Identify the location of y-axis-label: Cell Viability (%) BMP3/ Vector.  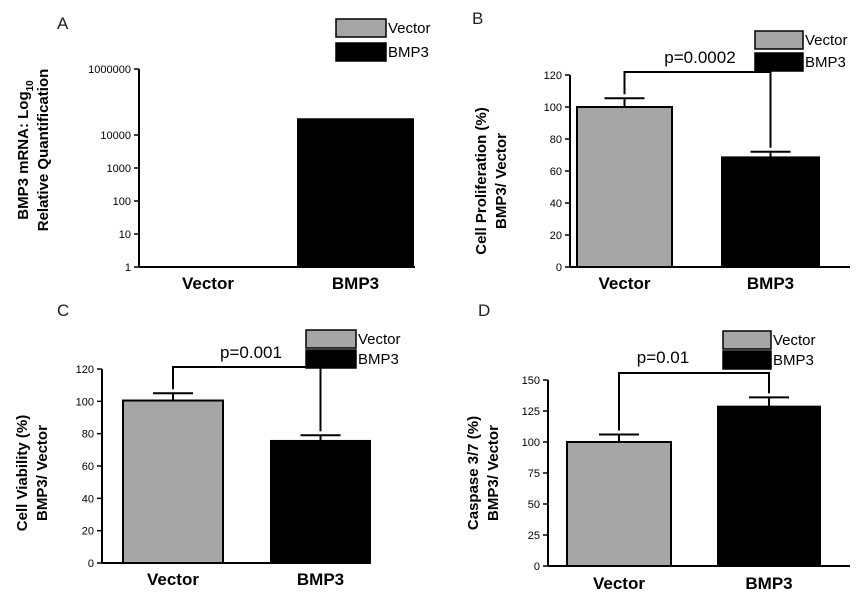
(32, 473).